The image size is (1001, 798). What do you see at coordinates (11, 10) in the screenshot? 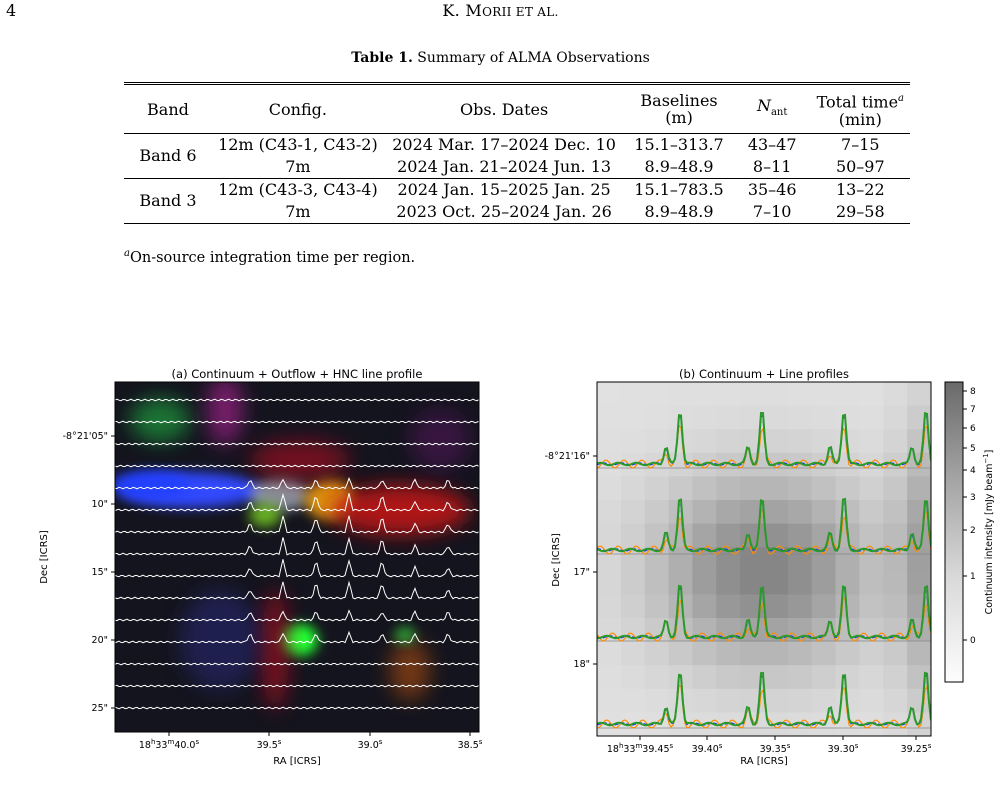
I see `page-number: 4` at bounding box center [11, 10].